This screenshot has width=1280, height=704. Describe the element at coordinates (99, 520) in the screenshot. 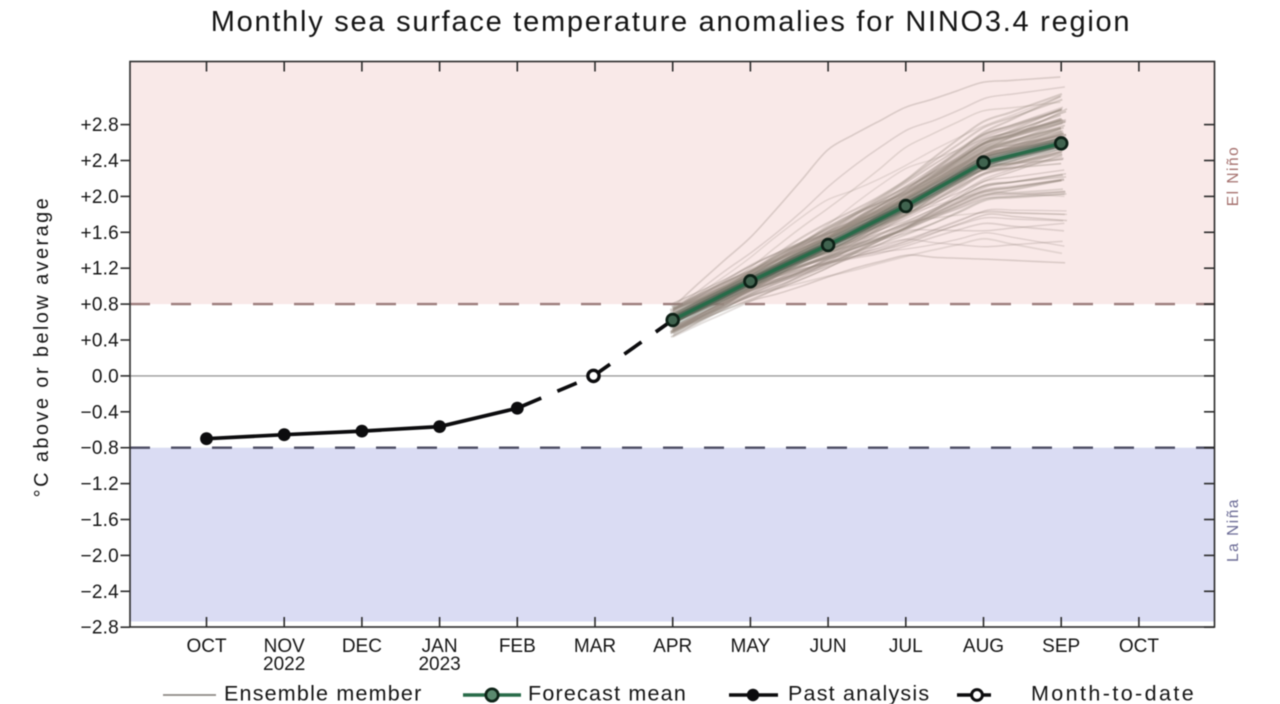

I see `svg-text: −1.6` at that location.